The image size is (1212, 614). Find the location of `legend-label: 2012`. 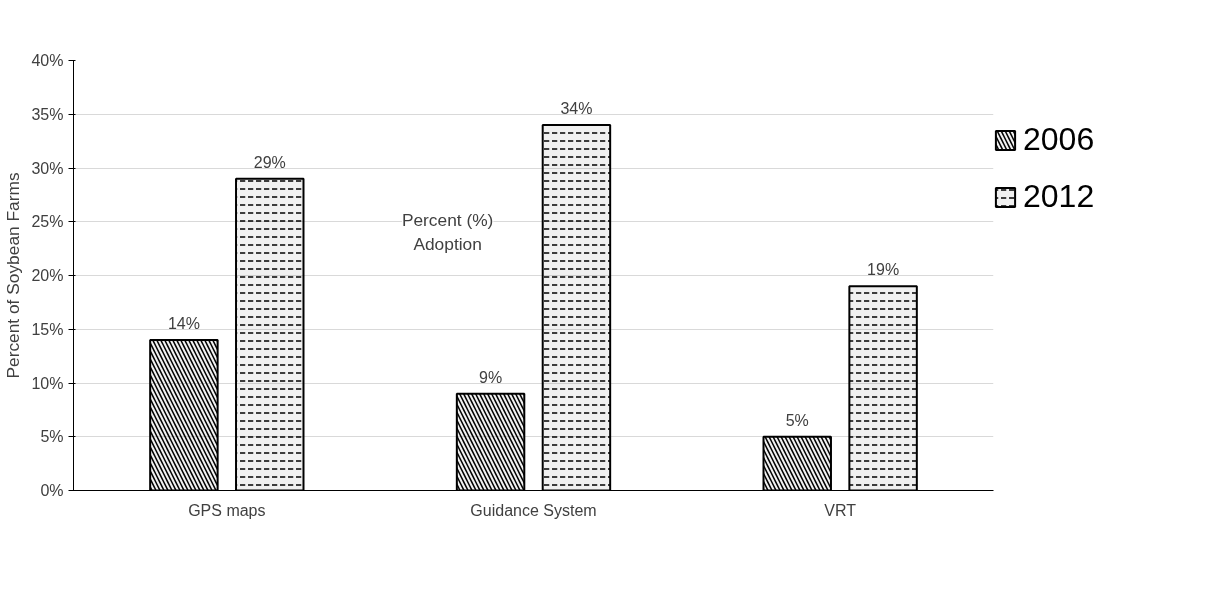

legend-label: 2012 is located at coordinates (1059, 196).